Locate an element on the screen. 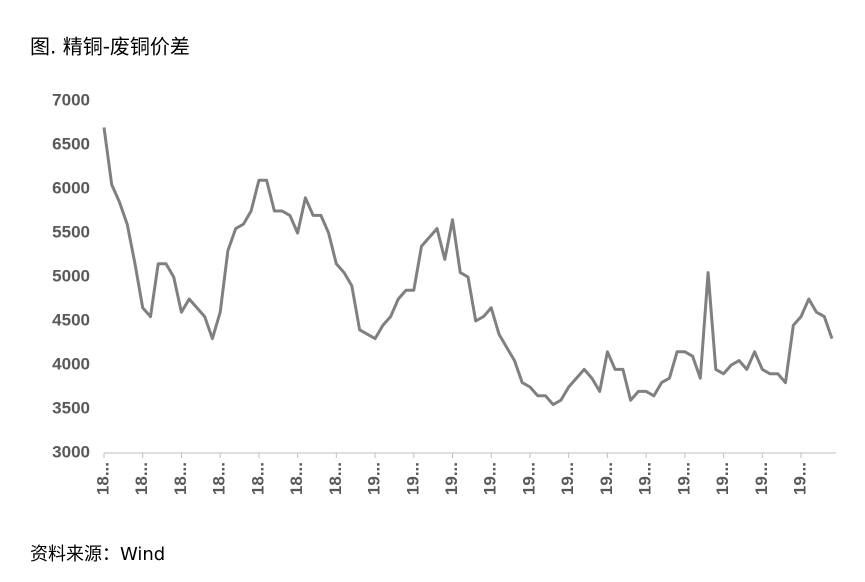  y-tick-label: 3500 is located at coordinates (71, 407).